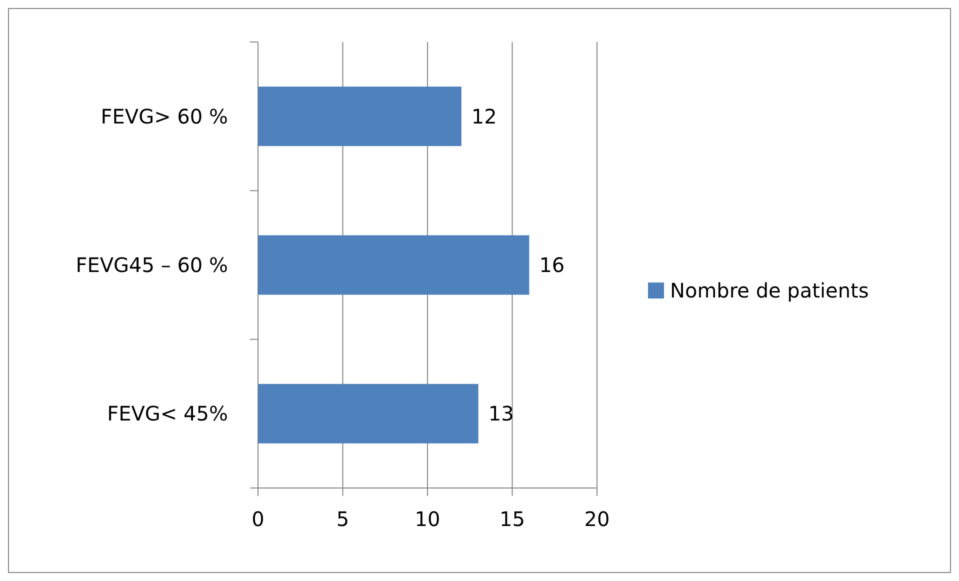 The width and height of the screenshot is (959, 581). I want to click on x-tick-label: 5, so click(343, 519).